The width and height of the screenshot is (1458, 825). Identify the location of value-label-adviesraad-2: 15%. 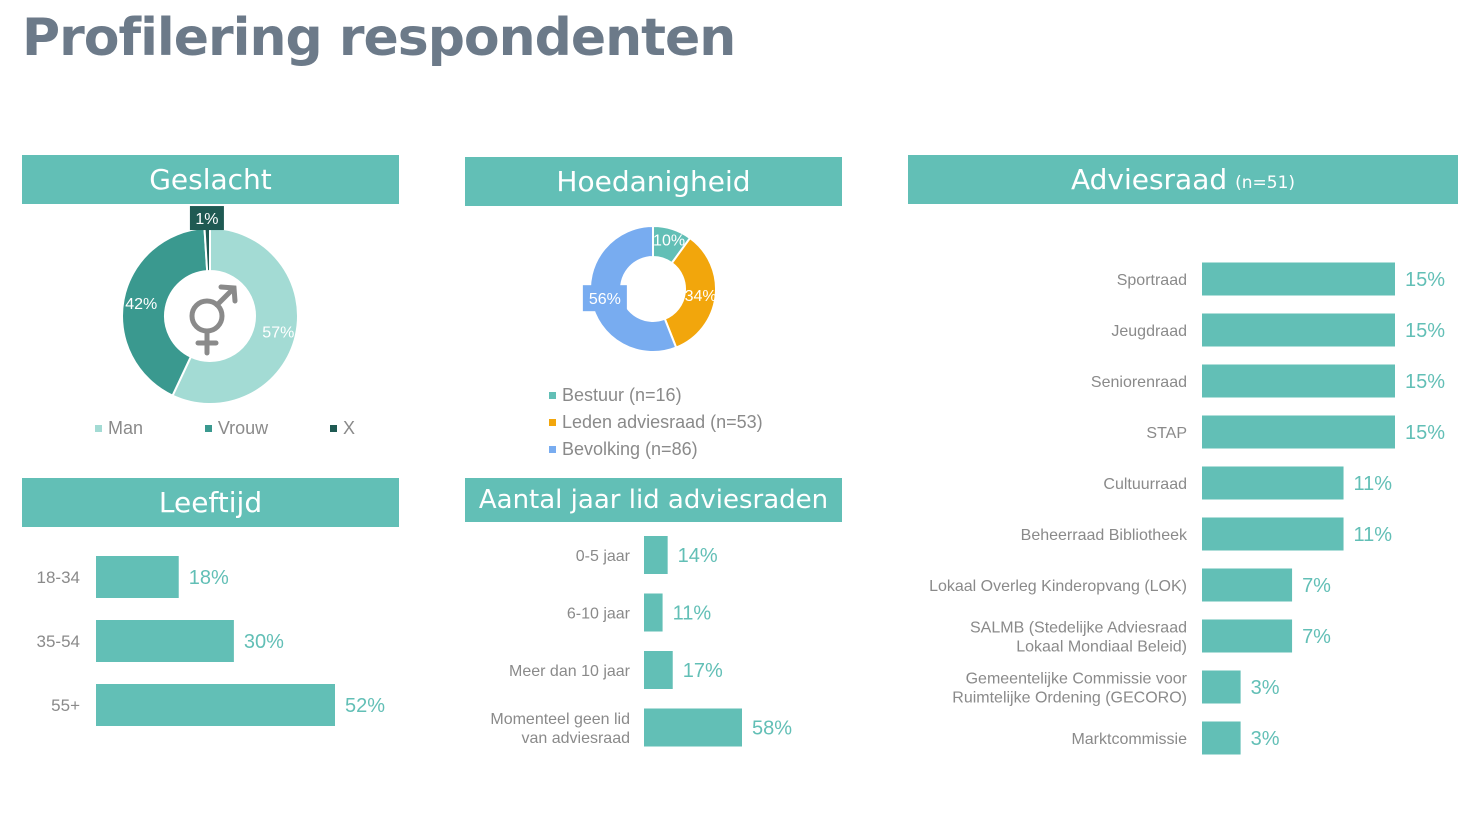
(1425, 382).